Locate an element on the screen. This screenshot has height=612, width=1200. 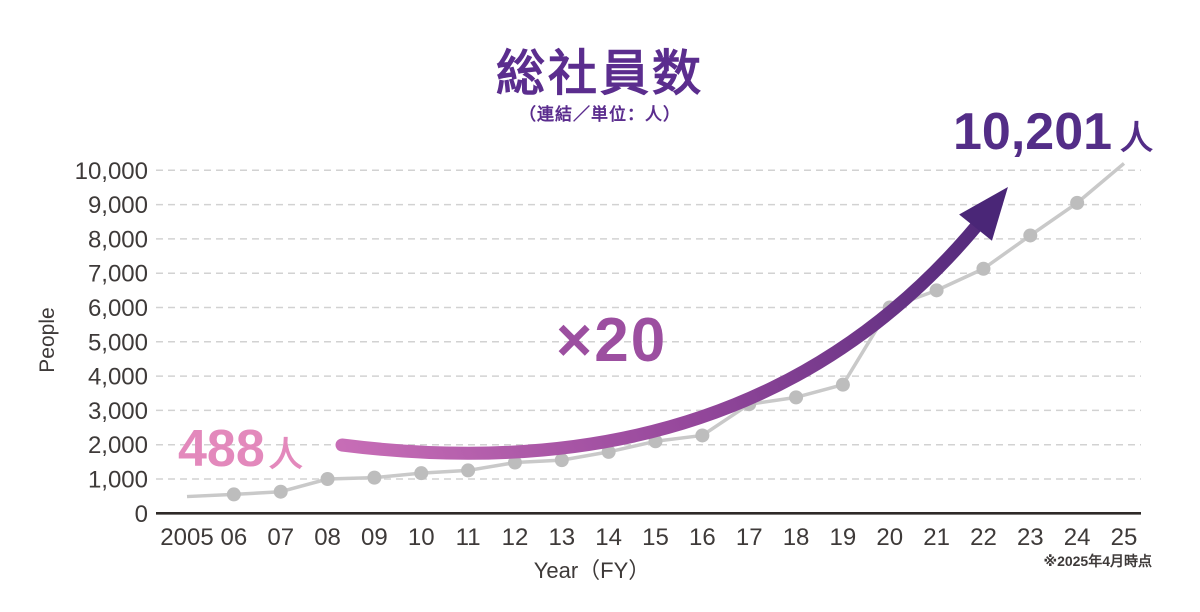
end-value-number: 10,201 is located at coordinates (1033, 132).